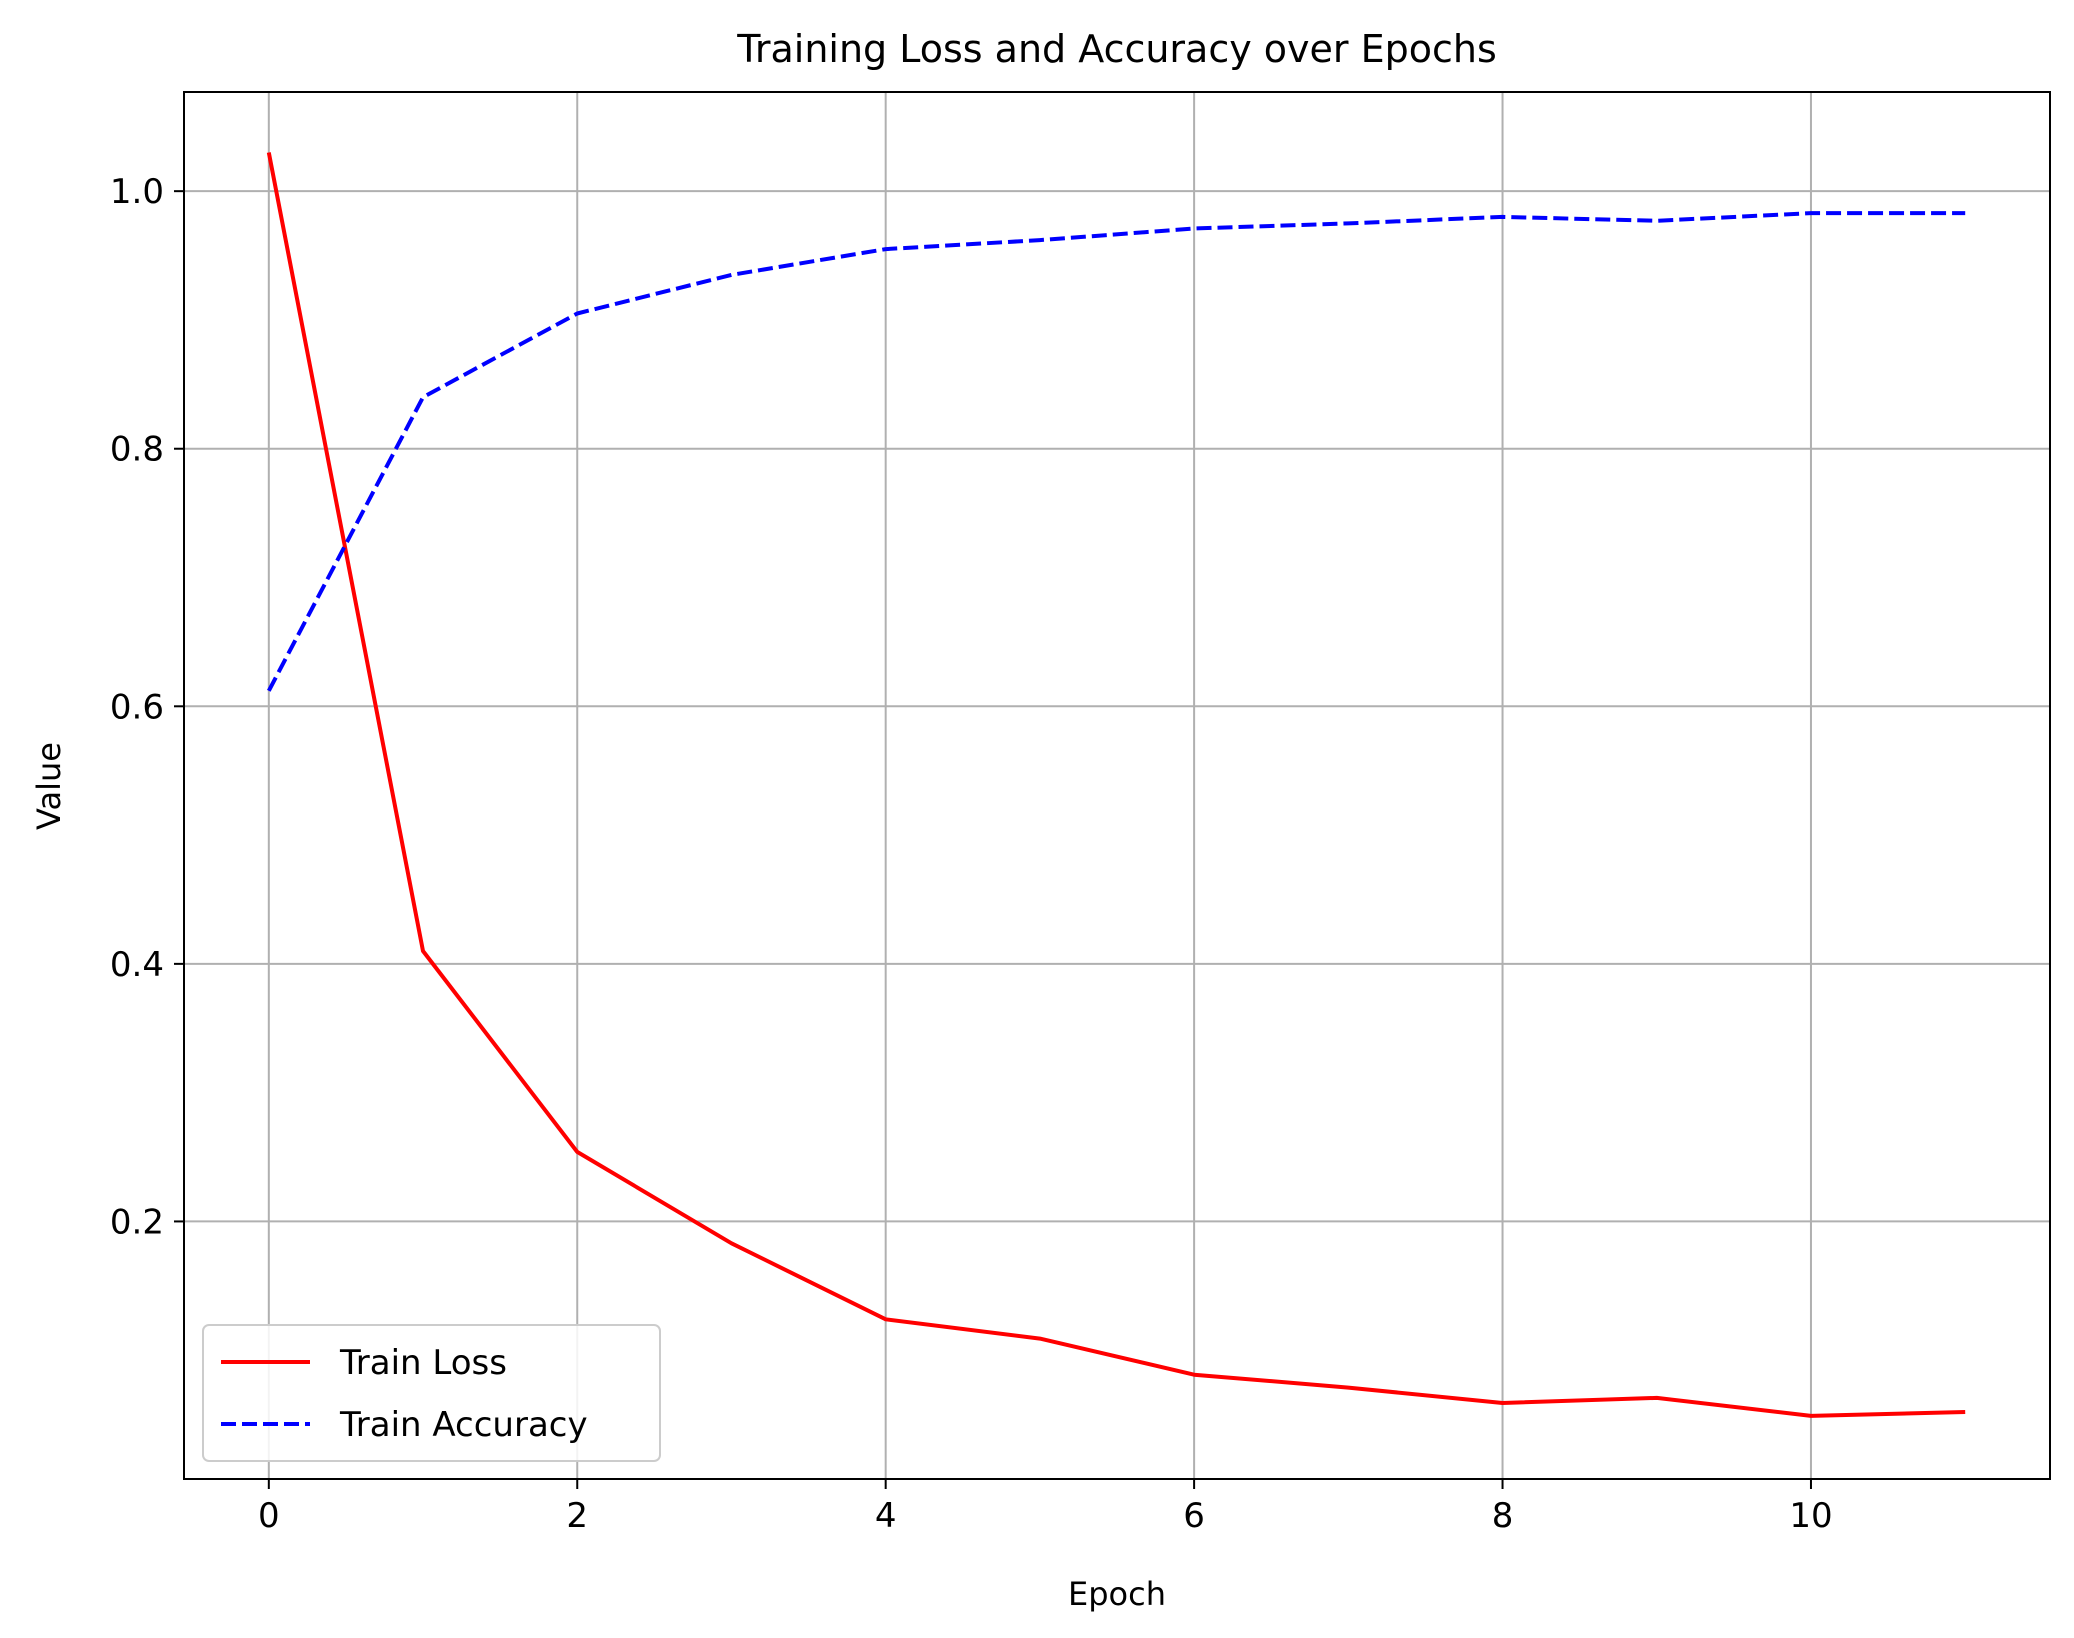 Image resolution: width=2074 pixels, height=1638 pixels. I want to click on x-axis-label: Epoch, so click(1117, 1594).